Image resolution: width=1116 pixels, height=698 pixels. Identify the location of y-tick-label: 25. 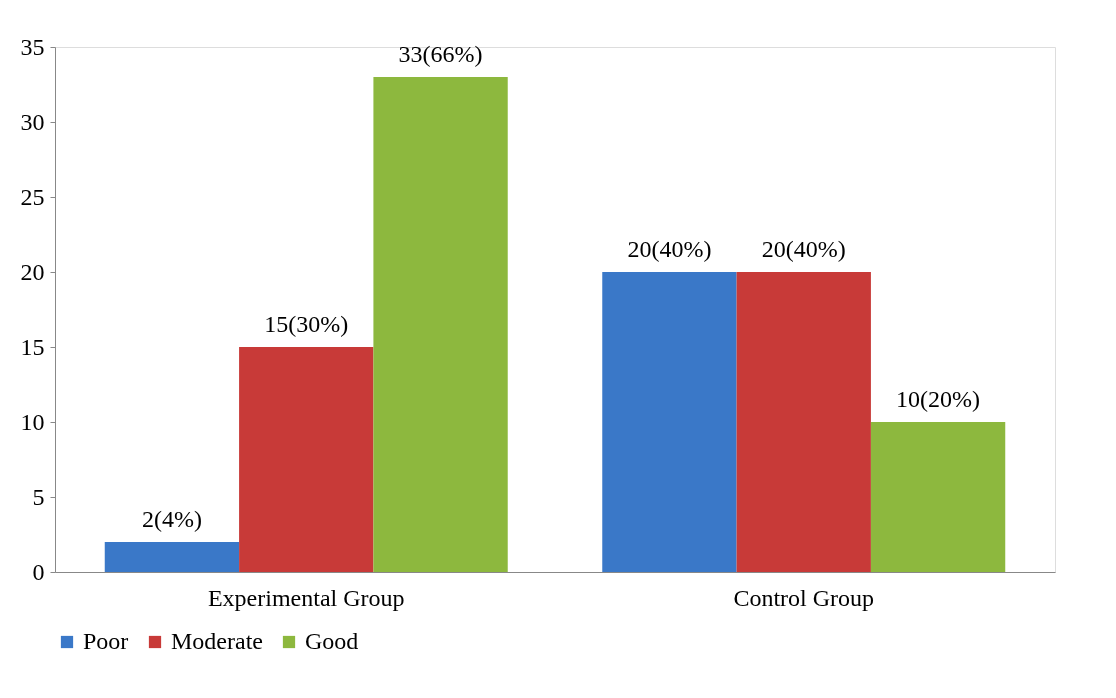
(32, 196).